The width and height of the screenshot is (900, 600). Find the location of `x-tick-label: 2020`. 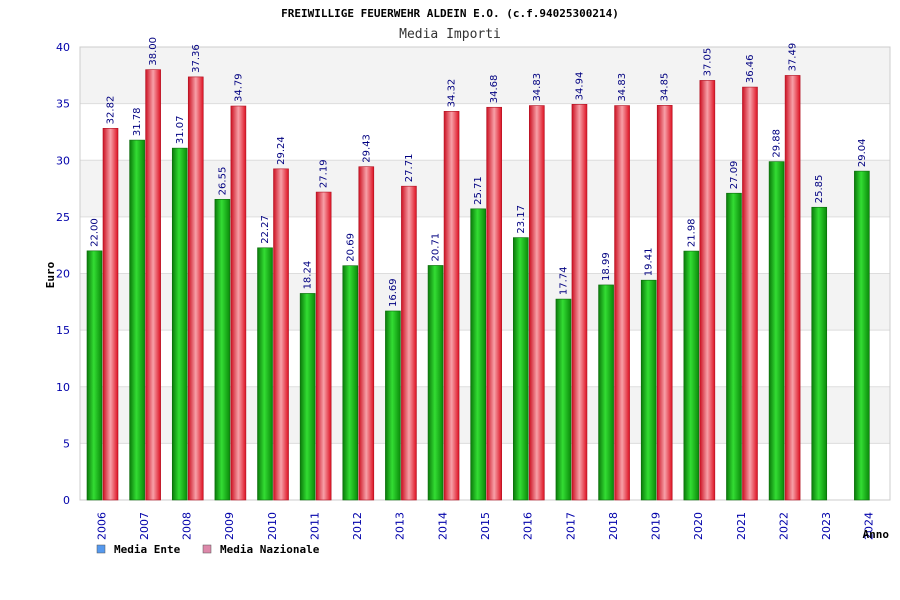

x-tick-label: 2020 is located at coordinates (698, 526).